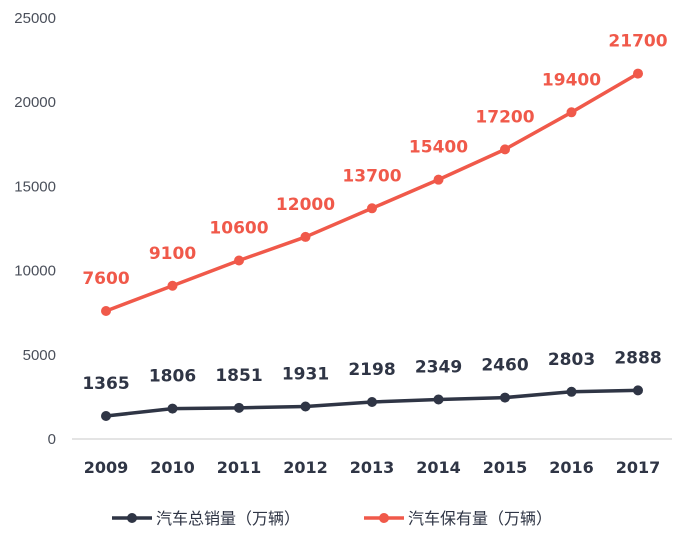 This screenshot has width=676, height=540. I want to click on y-tick-label: 10000, so click(35, 271).